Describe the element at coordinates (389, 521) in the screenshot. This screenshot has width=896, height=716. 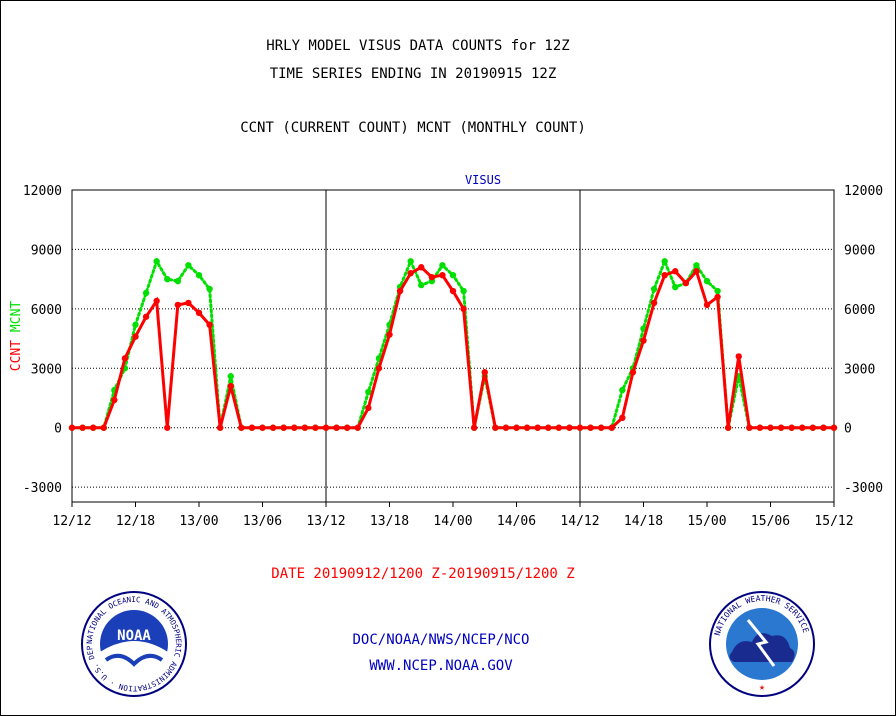
I see `x-tick-label: 13/18` at that location.